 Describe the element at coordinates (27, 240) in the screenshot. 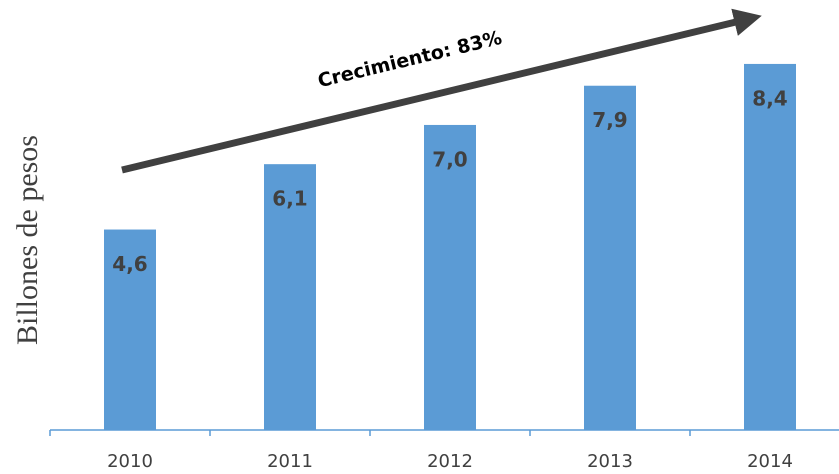

I see `y-axis-label: Billones de pesos` at that location.